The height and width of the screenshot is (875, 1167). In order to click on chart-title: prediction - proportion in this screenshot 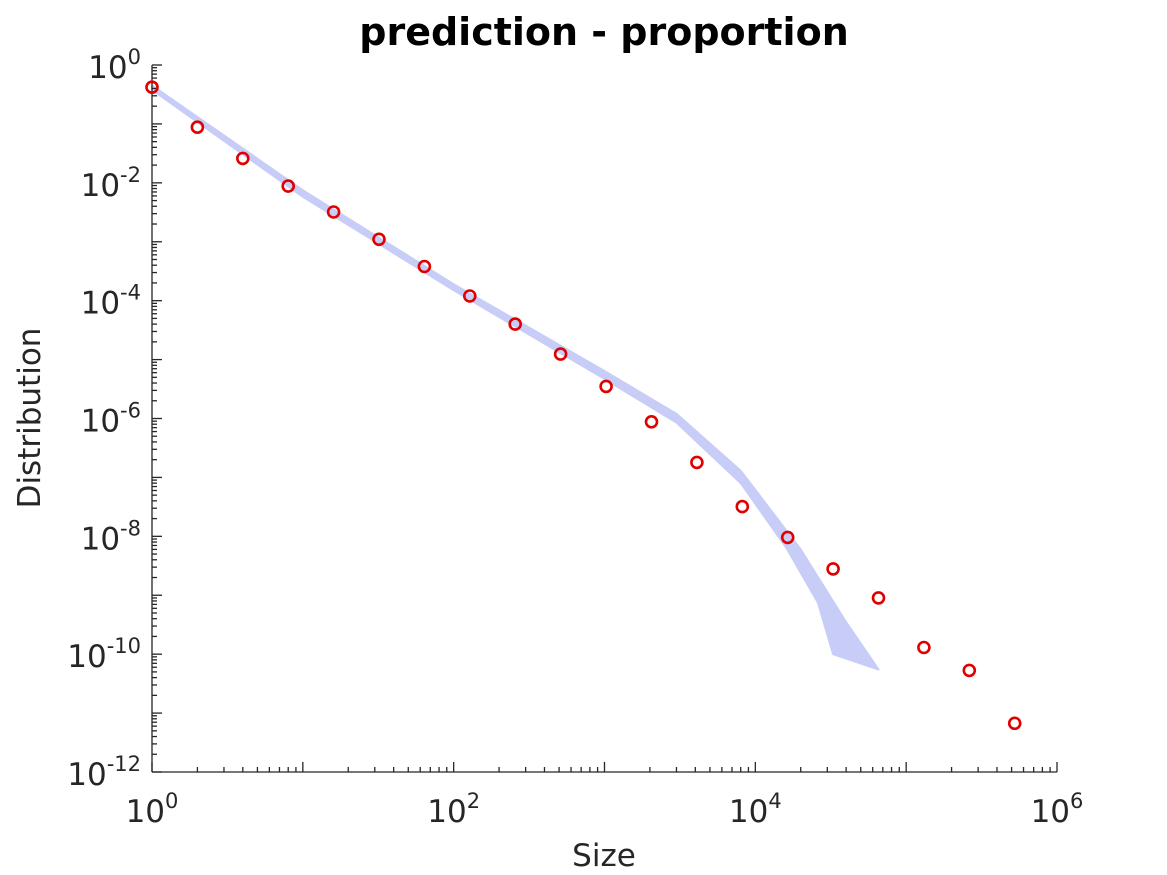, I will do `click(604, 32)`.